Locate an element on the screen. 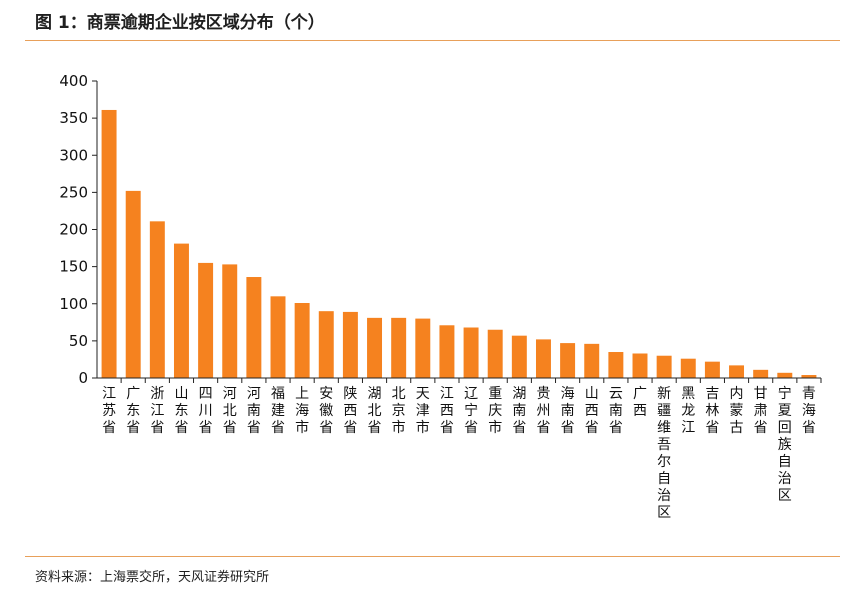 The image size is (864, 591). source-note: 资料来源：上海票交所，天风证券研究所 is located at coordinates (152, 577).